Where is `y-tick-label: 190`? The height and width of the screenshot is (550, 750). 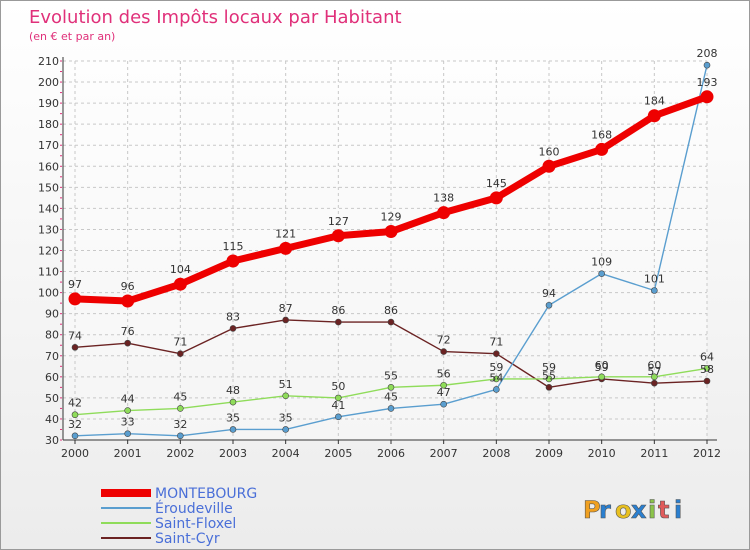 y-tick-label: 190 is located at coordinates (48, 103).